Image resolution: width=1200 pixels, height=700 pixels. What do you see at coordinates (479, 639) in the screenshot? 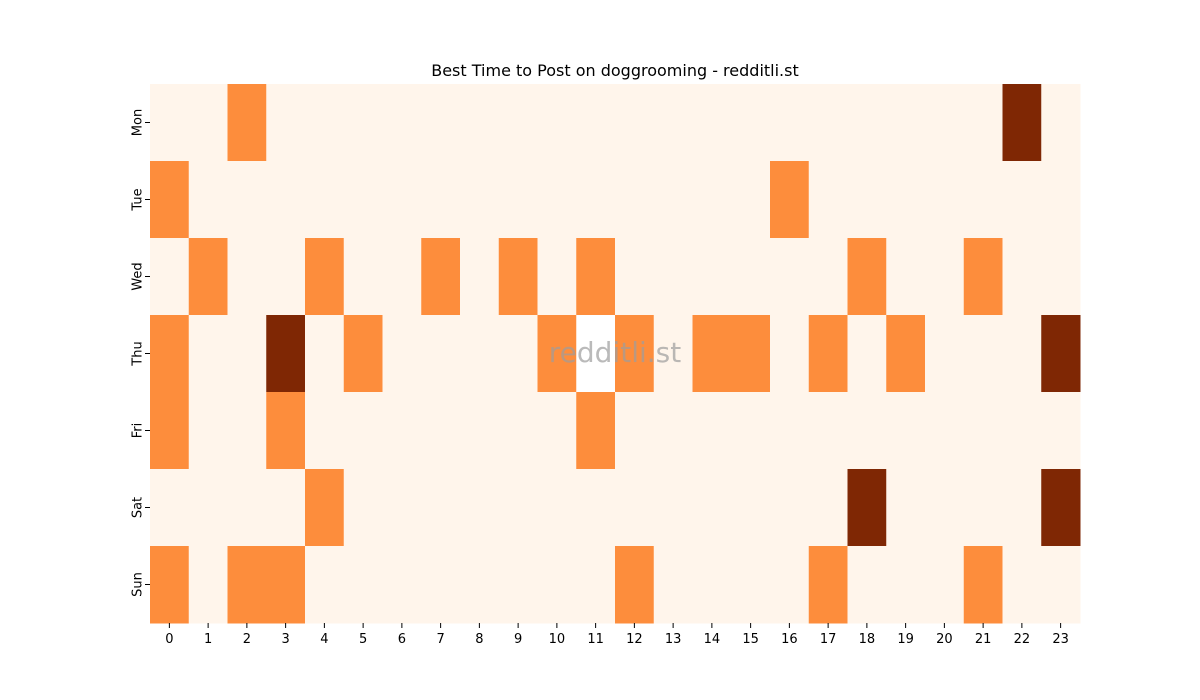
I see `x-tick-label: 8` at bounding box center [479, 639].